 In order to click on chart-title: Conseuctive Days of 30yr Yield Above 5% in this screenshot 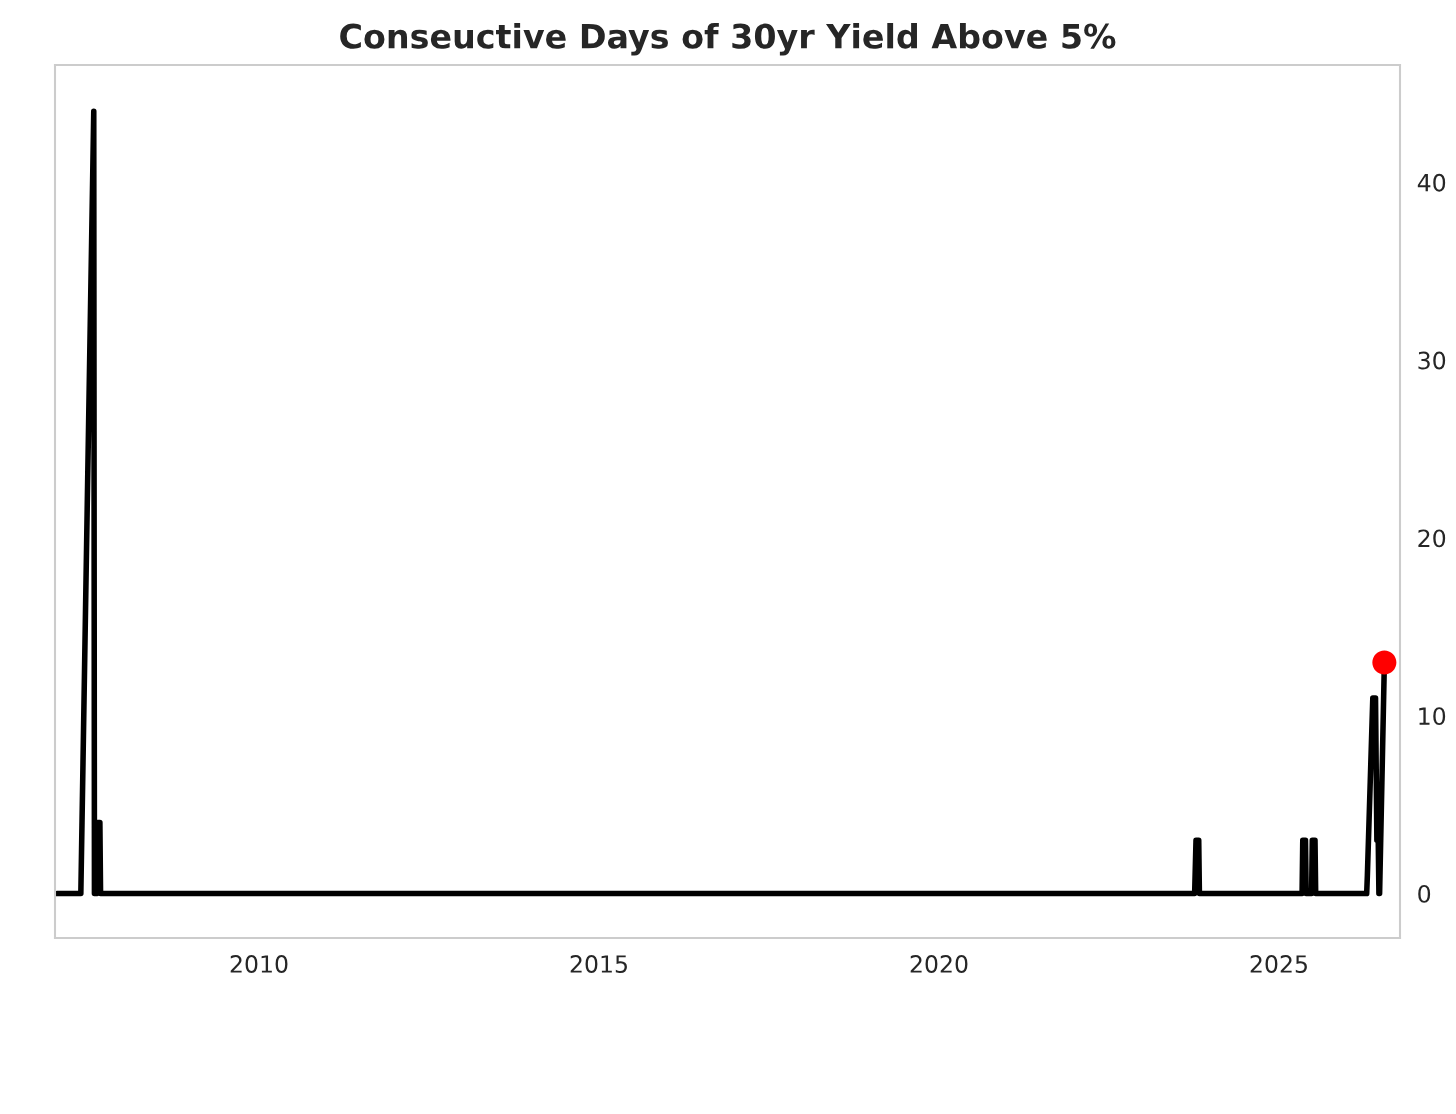, I will do `click(728, 39)`.